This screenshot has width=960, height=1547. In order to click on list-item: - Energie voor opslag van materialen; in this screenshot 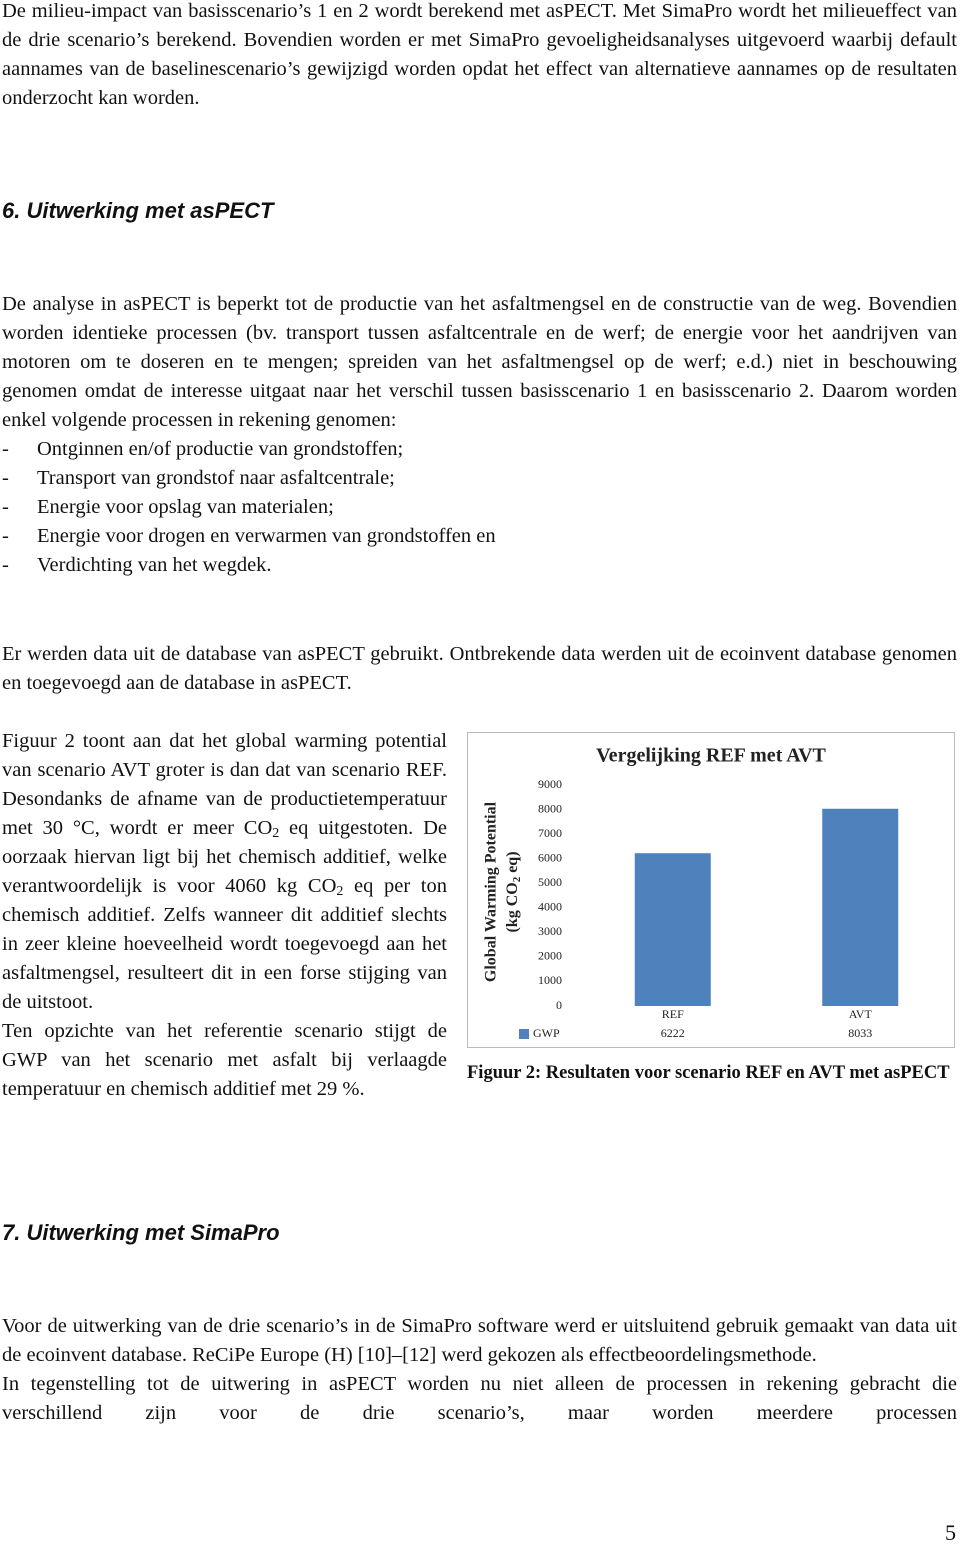, I will do `click(479, 507)`.